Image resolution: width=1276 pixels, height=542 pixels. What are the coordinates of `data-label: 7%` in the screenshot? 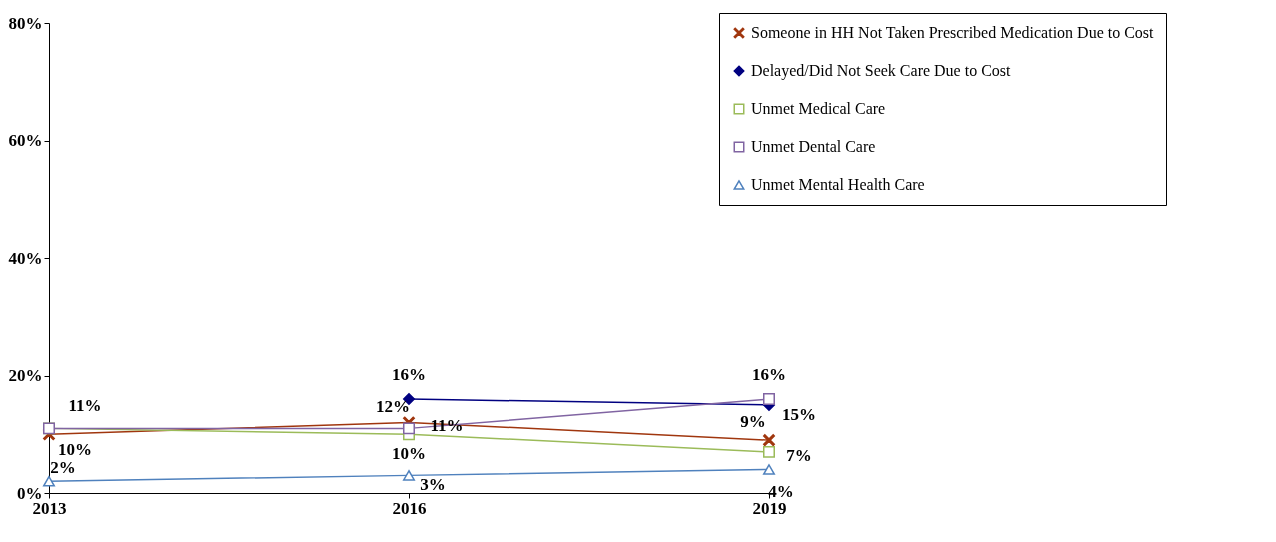 It's located at (799, 455).